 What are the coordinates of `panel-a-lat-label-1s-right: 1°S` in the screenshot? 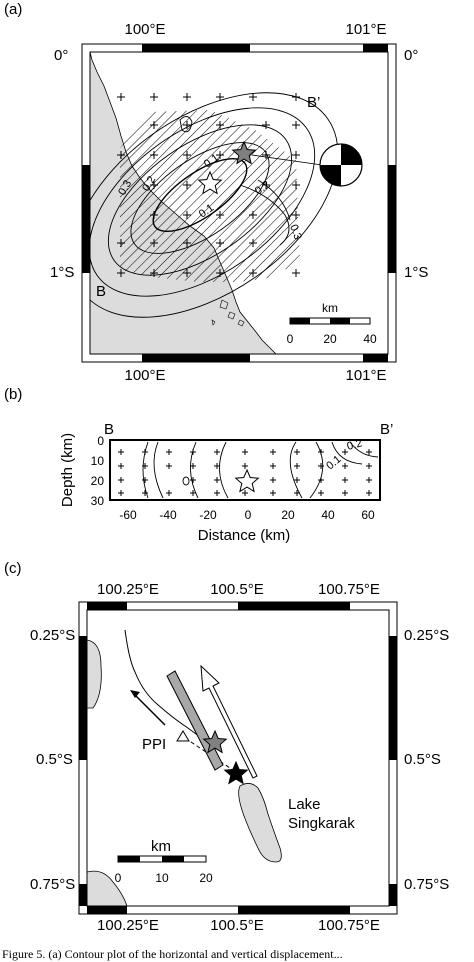 It's located at (416, 272).